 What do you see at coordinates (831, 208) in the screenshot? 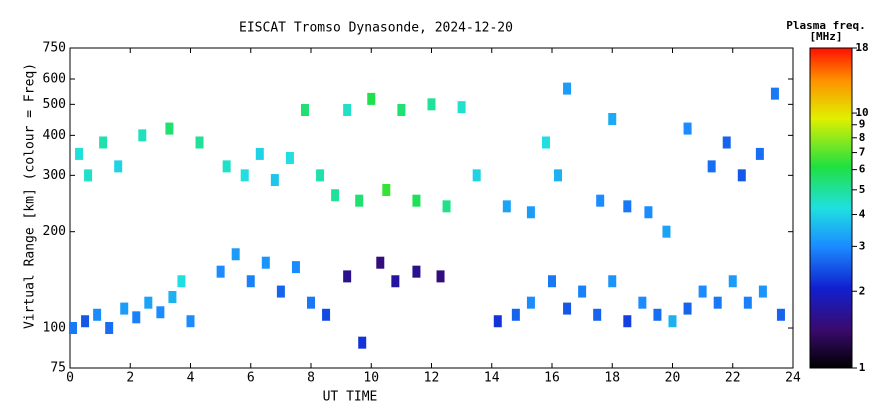
I see `colorbar` at bounding box center [831, 208].